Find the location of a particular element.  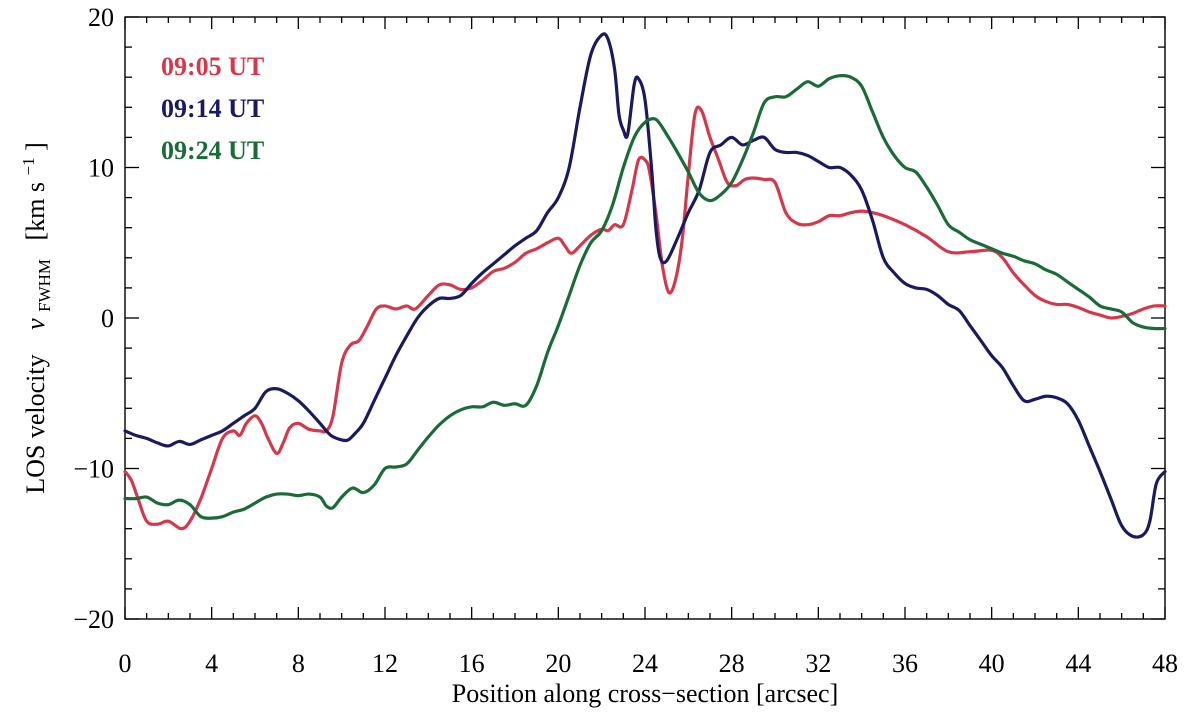

y-axis-title: LOS velocity v FWHM [km s −1 ] is located at coordinates (33, 318).